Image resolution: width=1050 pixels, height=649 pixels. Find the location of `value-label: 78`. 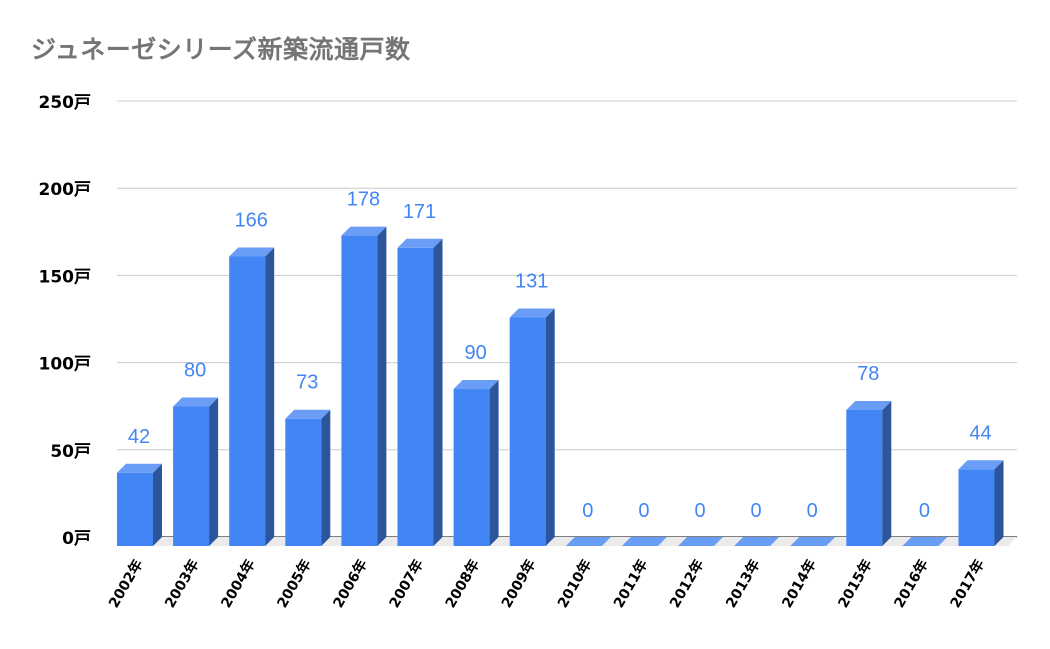

value-label: 78 is located at coordinates (868, 374).